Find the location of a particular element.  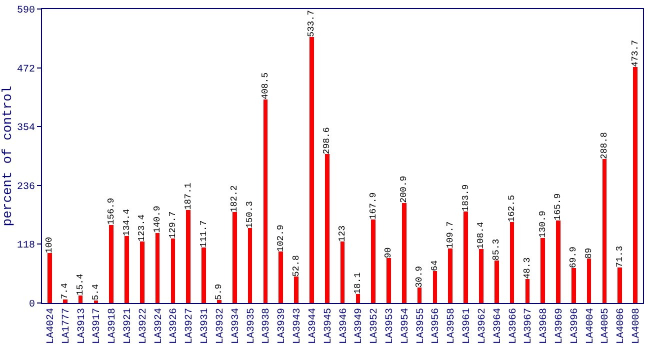

x-tick-label: LA3935 is located at coordinates (252, 326).